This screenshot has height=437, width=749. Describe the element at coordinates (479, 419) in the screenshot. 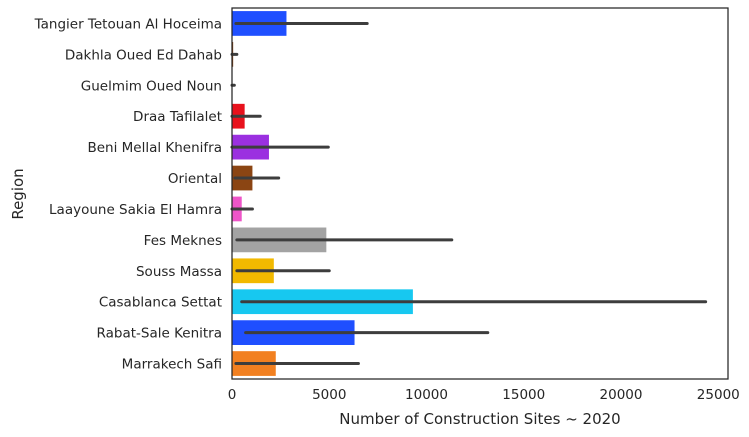

I see `x-axis-label: Number of Construction Sites ~ 2020` at that location.